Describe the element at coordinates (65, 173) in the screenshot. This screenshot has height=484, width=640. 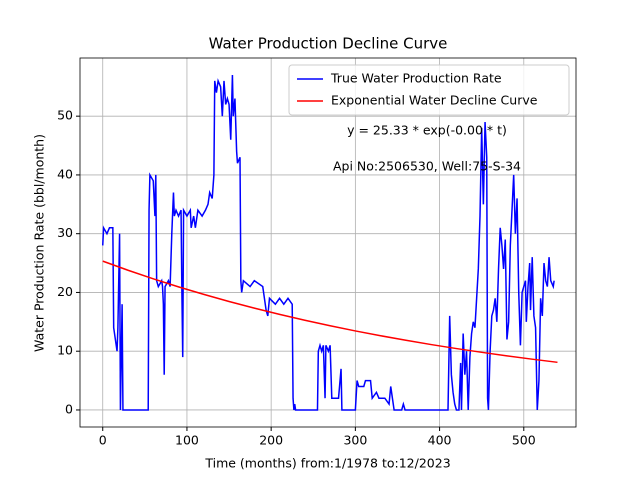
I see `y-tick-label: 40` at that location.